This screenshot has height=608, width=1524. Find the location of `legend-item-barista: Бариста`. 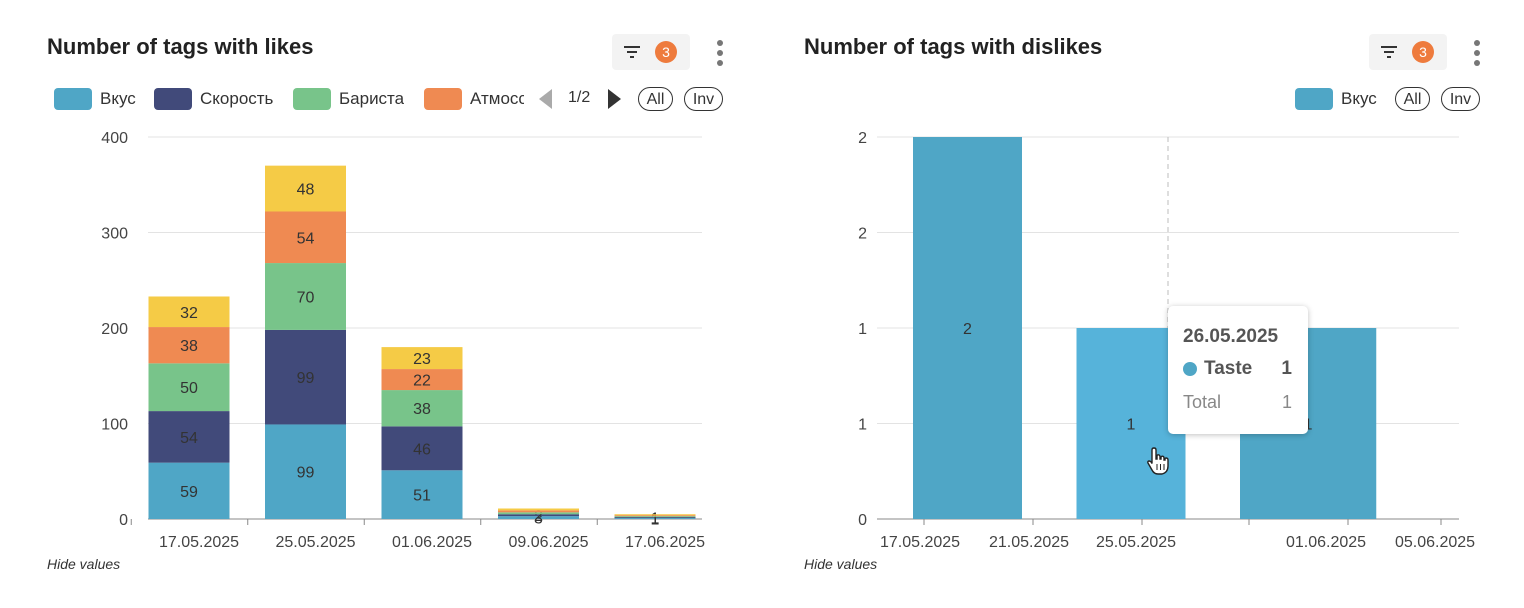

legend-item-barista: Бариста is located at coordinates (348, 99).